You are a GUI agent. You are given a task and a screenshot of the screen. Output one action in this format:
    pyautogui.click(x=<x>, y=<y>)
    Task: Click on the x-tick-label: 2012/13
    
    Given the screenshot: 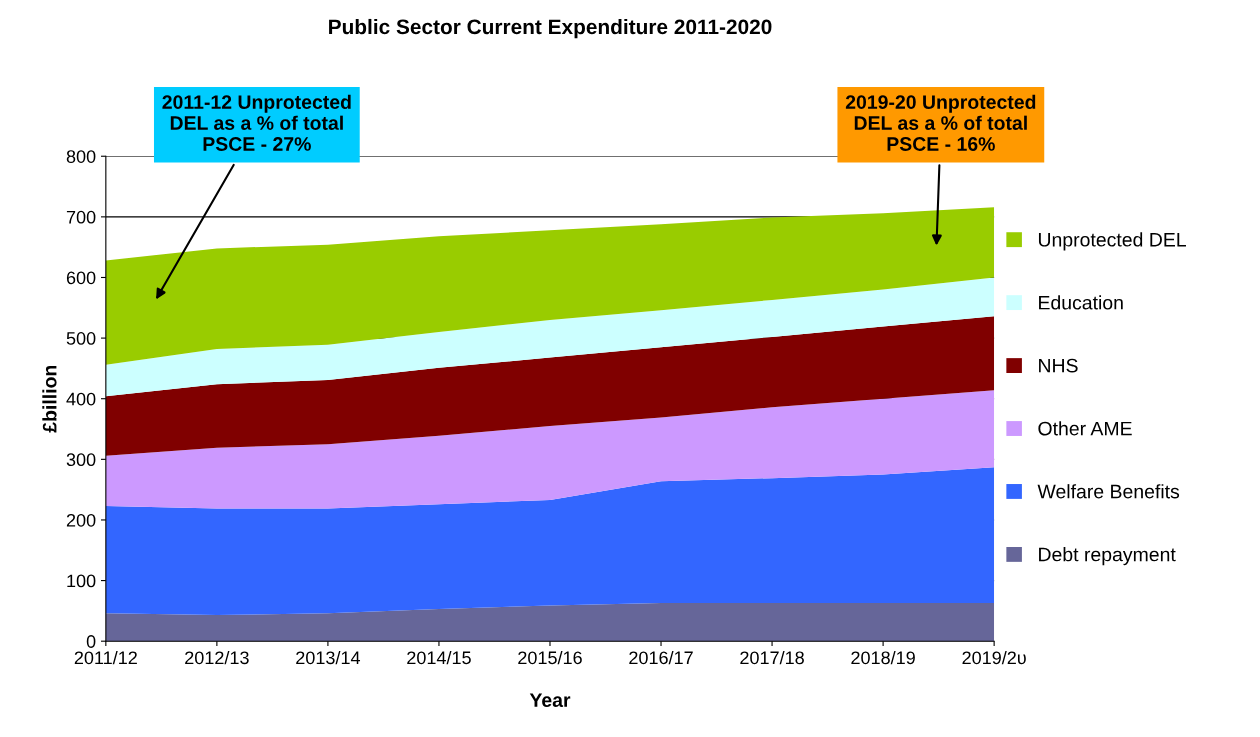 What is the action you would take?
    pyautogui.click(x=217, y=657)
    